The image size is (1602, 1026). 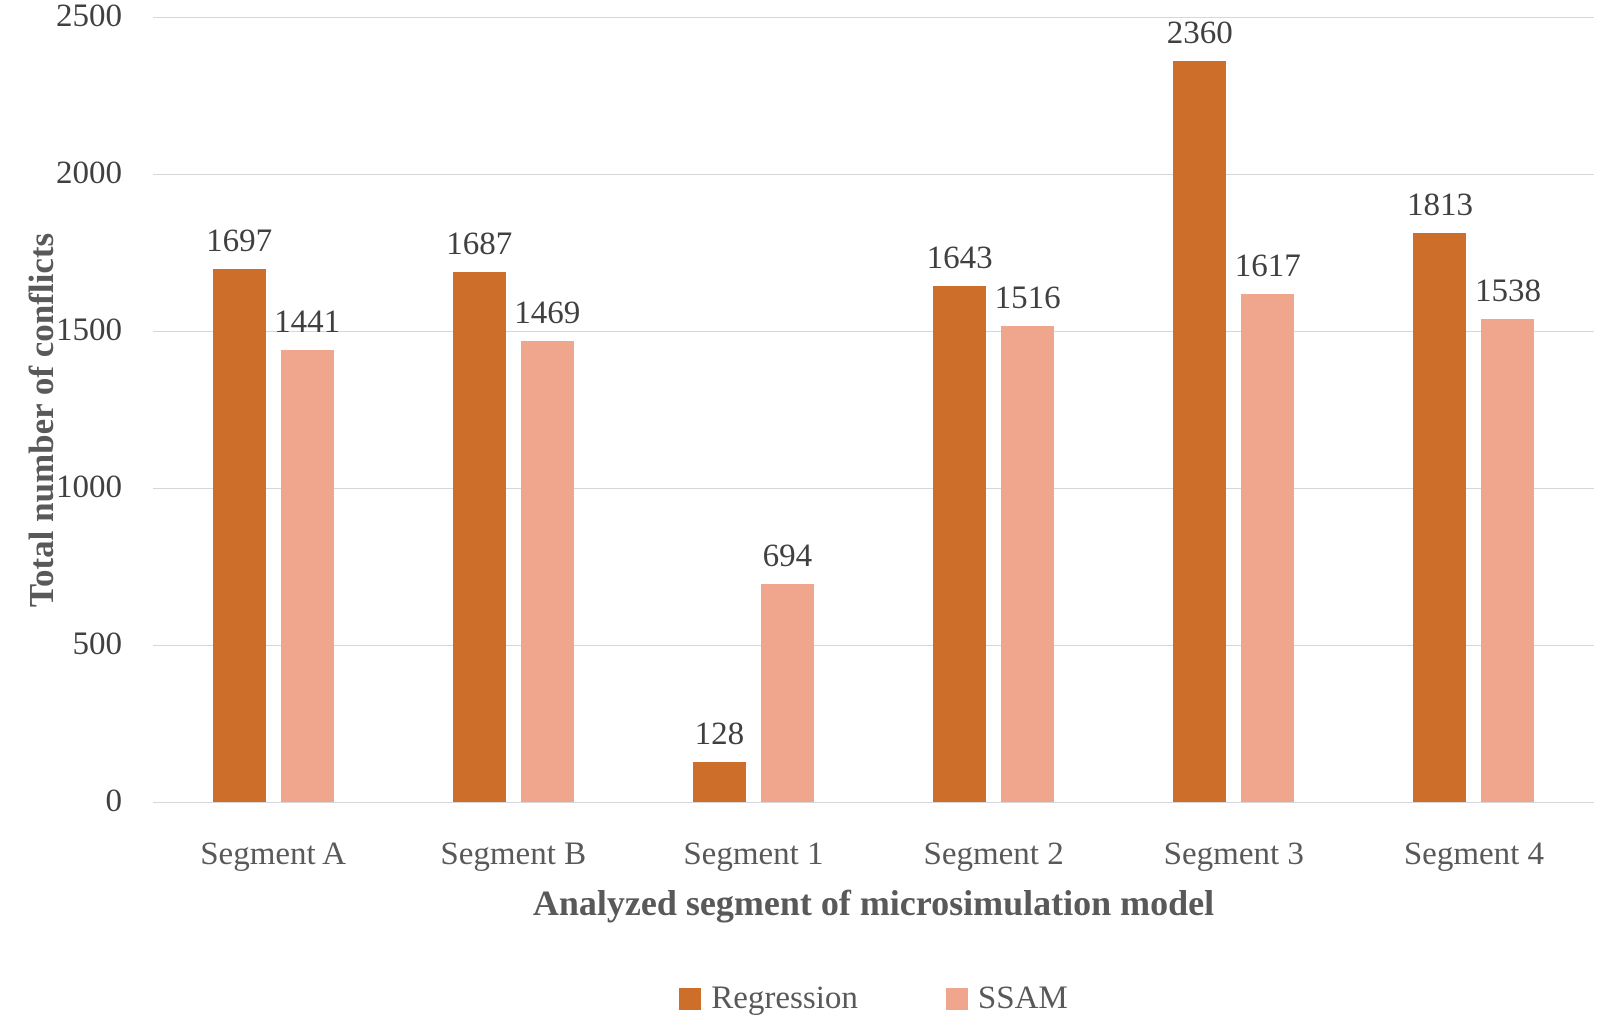 What do you see at coordinates (956, 998) in the screenshot?
I see `legend-swatch-ssam` at bounding box center [956, 998].